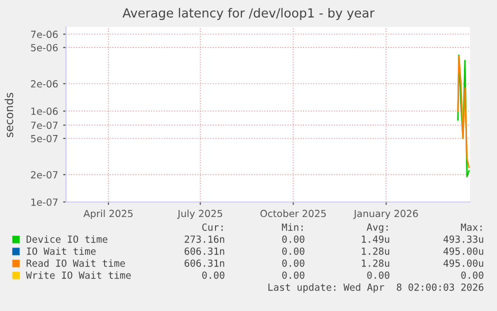  What do you see at coordinates (44, 125) in the screenshot?
I see `y-tick-label: 7e-07` at bounding box center [44, 125].